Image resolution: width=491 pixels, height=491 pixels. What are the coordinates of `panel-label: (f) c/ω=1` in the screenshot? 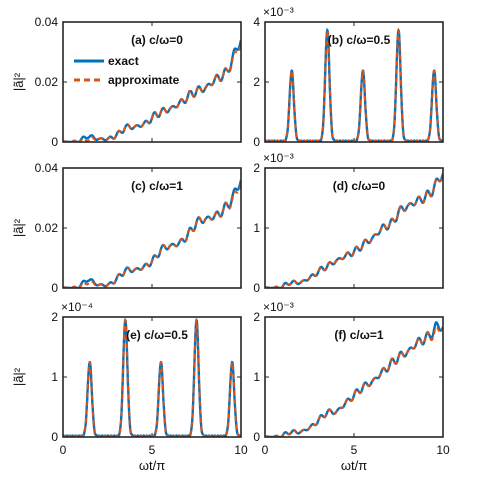 It's located at (358, 335).